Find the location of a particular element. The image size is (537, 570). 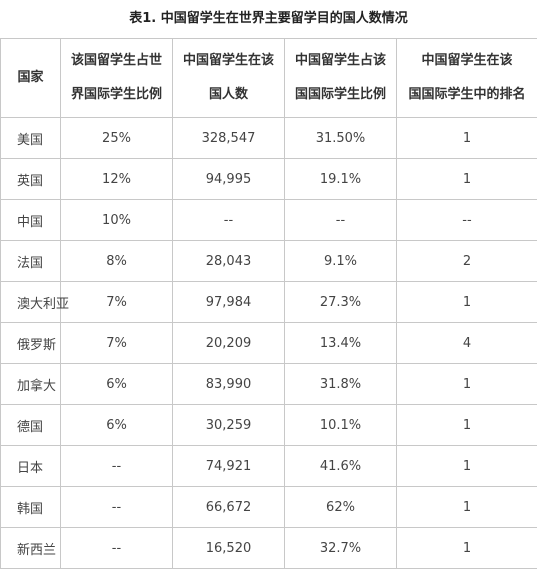

table-row: 中国 10% -- -- -- is located at coordinates (268, 220).